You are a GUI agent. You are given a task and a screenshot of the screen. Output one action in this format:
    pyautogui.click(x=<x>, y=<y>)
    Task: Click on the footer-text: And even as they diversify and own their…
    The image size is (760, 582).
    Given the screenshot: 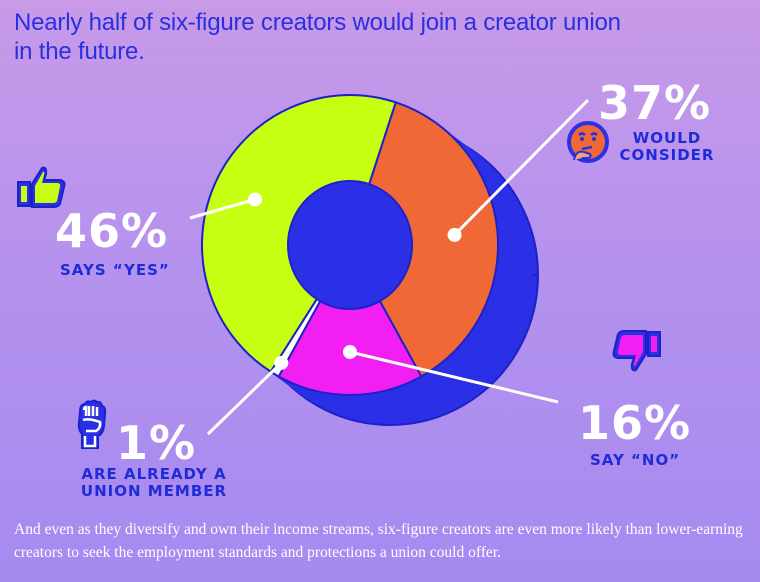 What is the action you would take?
    pyautogui.click(x=378, y=541)
    